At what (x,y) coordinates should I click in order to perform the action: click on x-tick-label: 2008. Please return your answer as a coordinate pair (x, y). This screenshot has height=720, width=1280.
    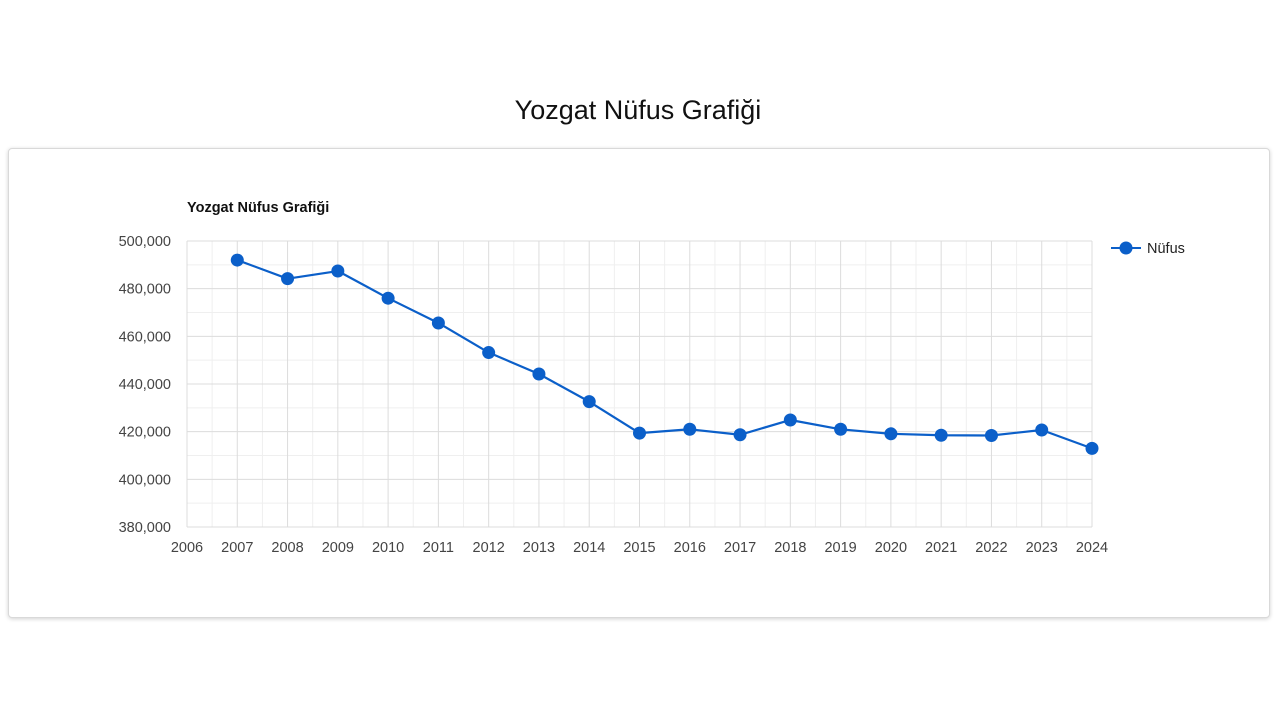
    Looking at the image, I should click on (287, 548).